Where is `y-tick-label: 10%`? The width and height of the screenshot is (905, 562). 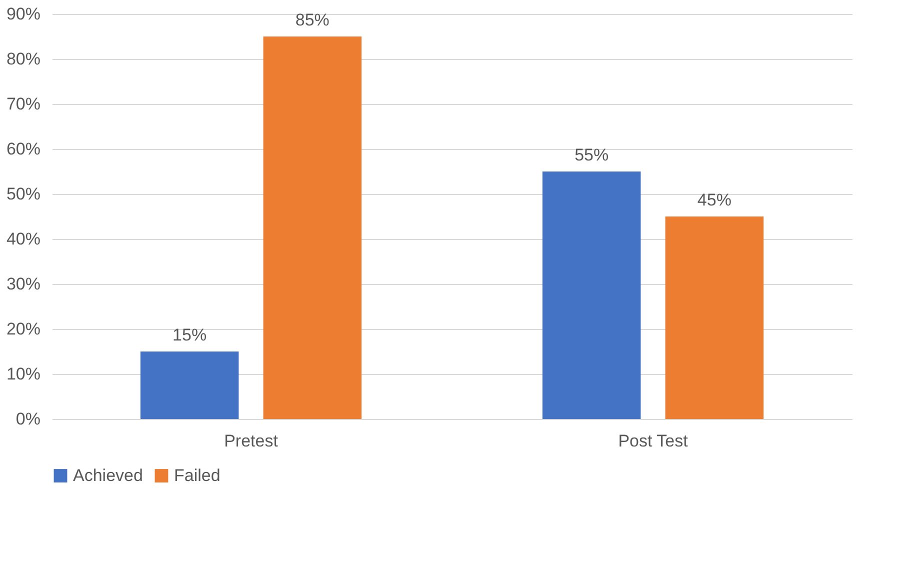
y-tick-label: 10% is located at coordinates (23, 374).